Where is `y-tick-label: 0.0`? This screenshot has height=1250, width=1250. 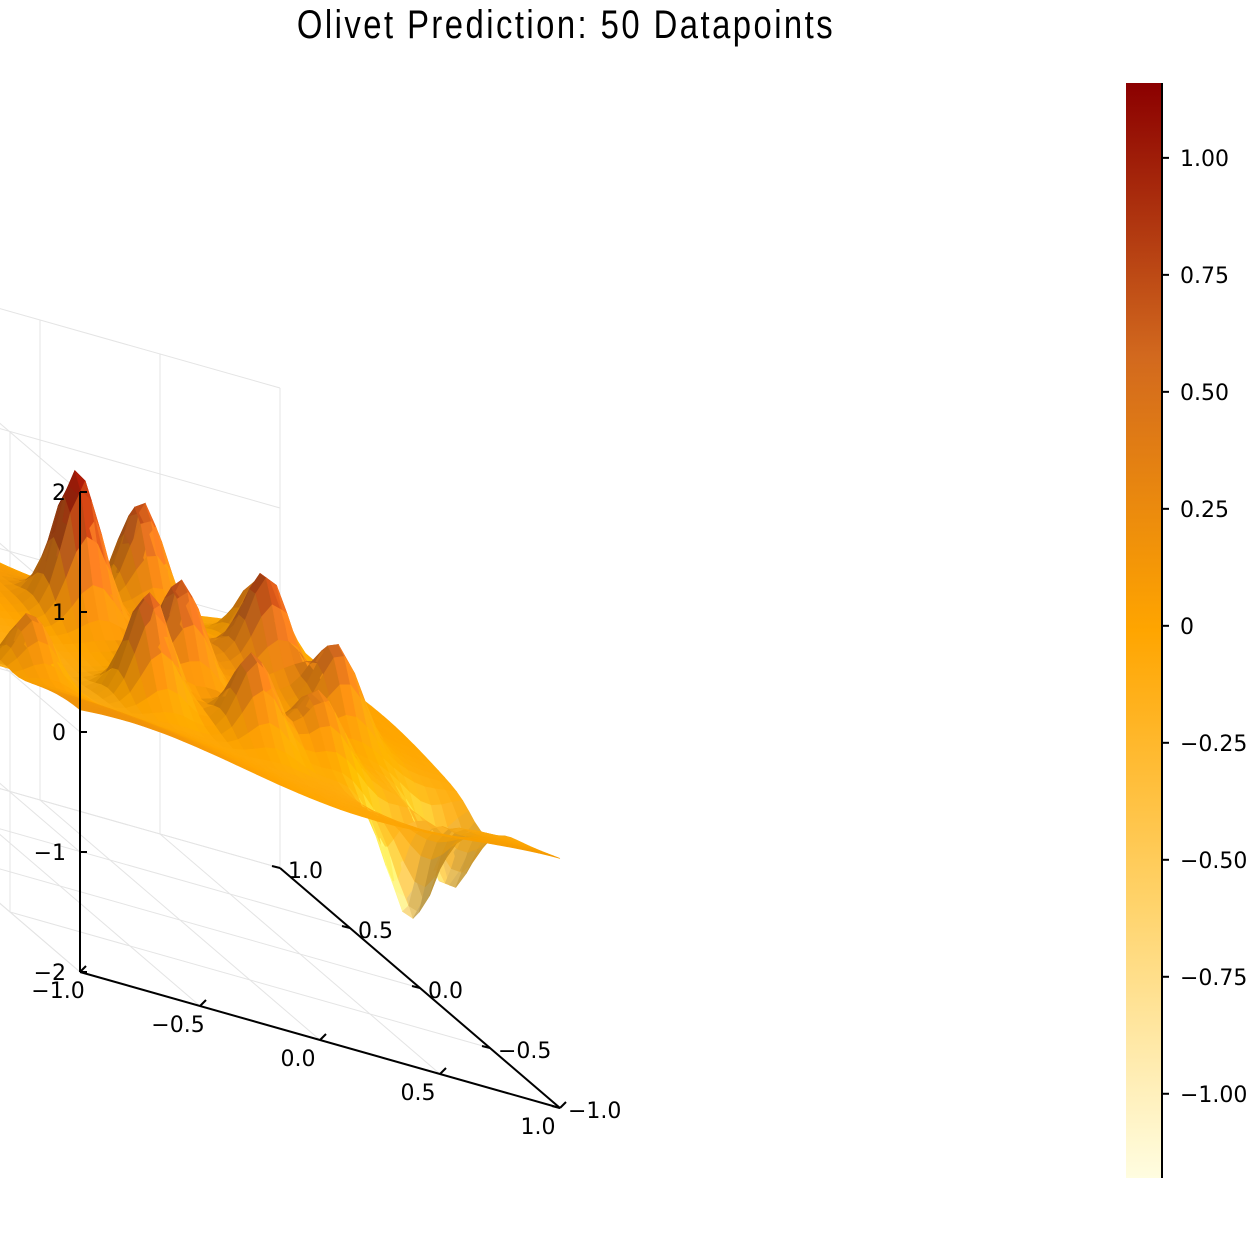
y-tick-label: 0.0 is located at coordinates (445, 991).